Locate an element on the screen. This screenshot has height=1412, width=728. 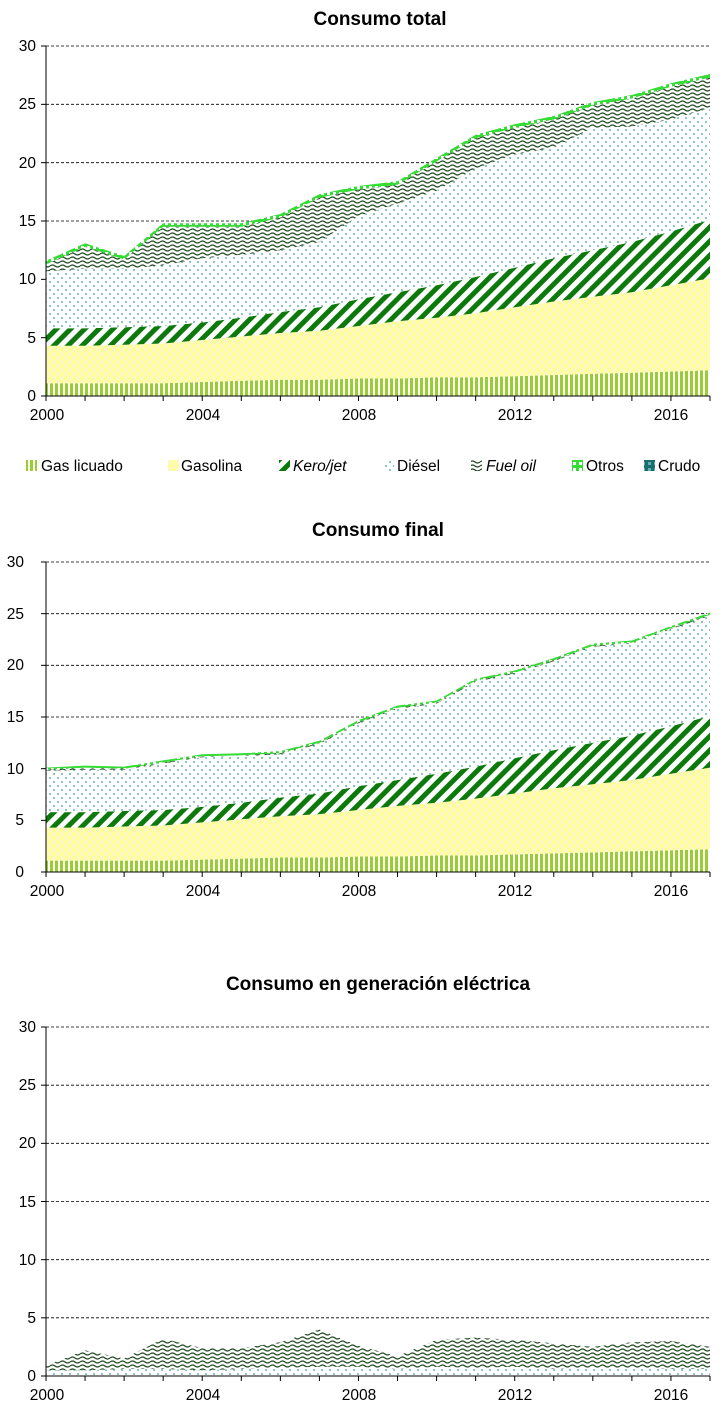
legend-swatch-crudo is located at coordinates (649, 465).